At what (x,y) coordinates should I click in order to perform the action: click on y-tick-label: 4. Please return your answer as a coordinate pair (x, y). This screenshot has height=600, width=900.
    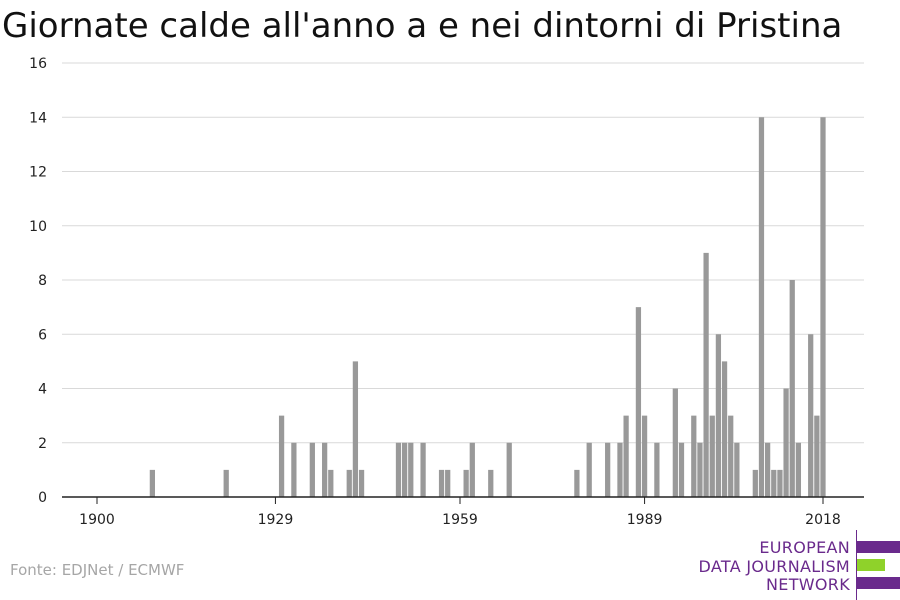
    Looking at the image, I should click on (42, 390).